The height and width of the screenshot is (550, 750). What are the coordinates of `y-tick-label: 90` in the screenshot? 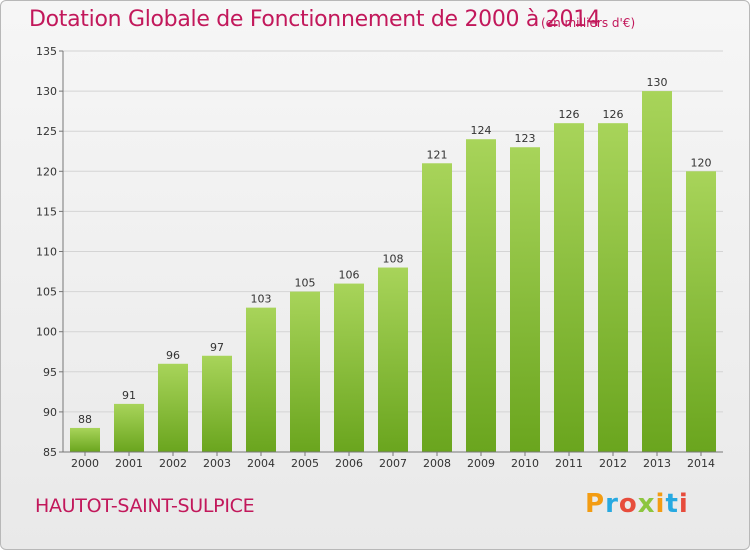 It's located at (50, 412).